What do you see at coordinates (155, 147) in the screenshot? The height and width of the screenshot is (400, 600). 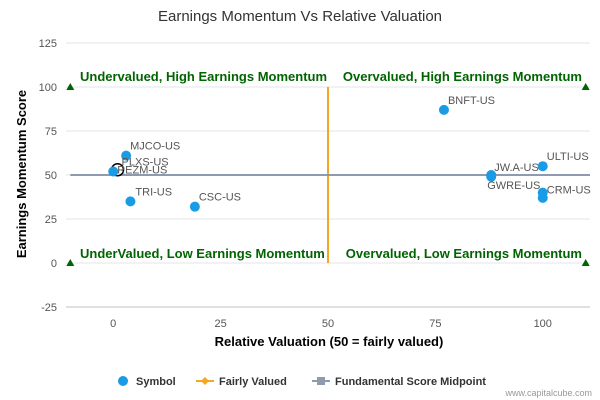 I see `data-point-label: MJCO-US` at bounding box center [155, 147].